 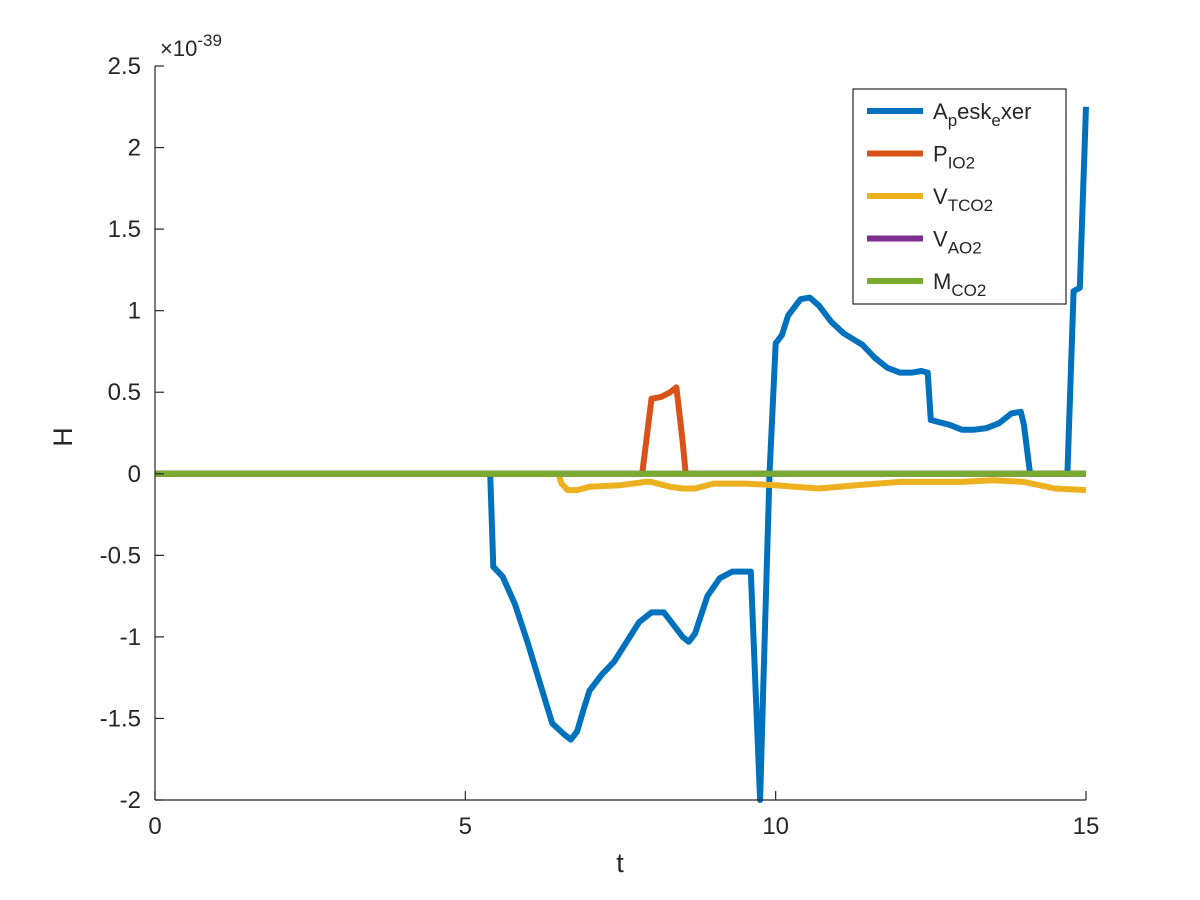 What do you see at coordinates (130, 800) in the screenshot?
I see `y-tick-label: -2` at bounding box center [130, 800].